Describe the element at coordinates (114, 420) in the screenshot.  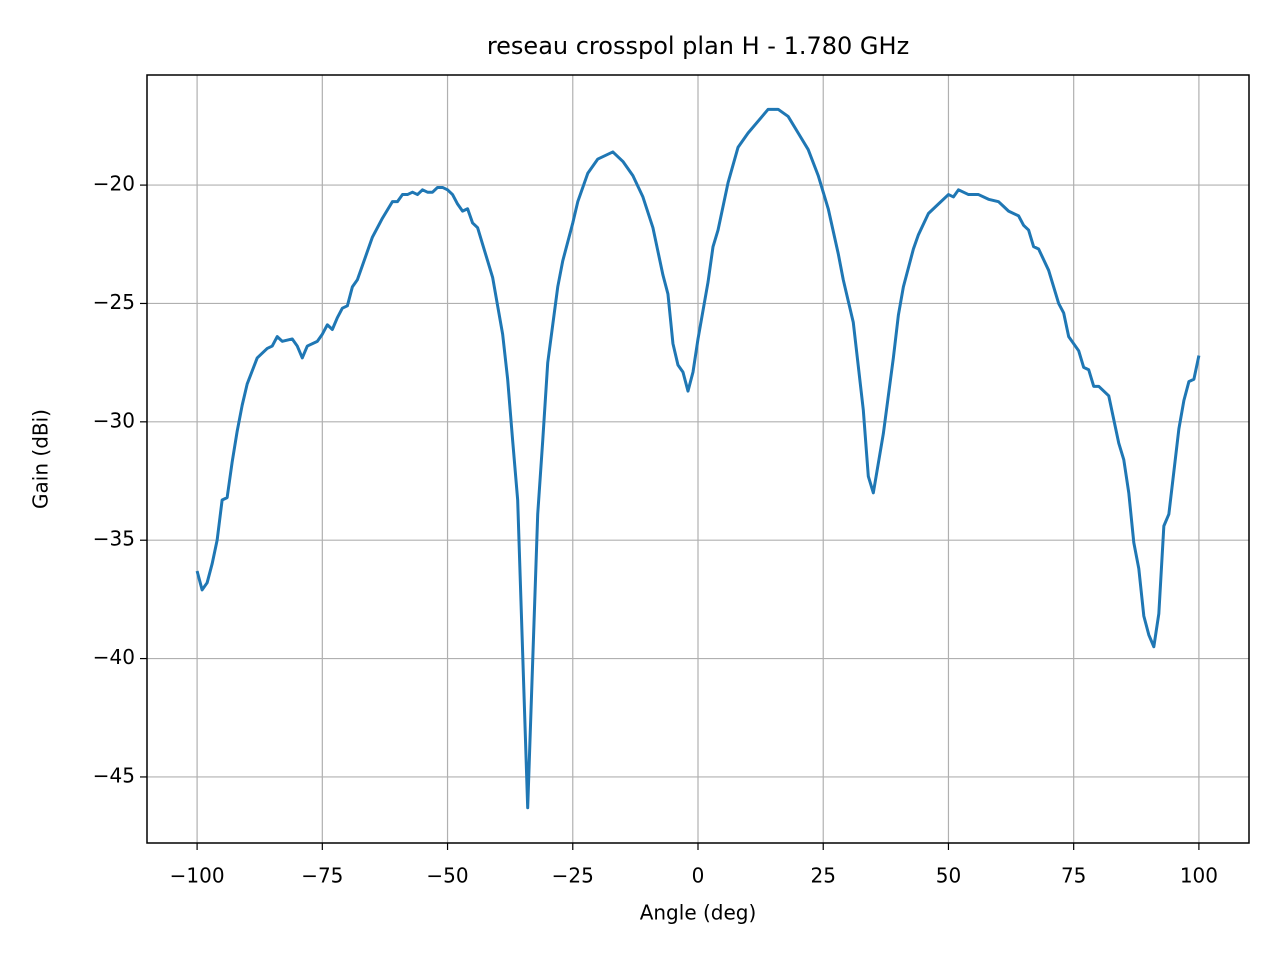
I see `y-tick-label: −30` at that location.